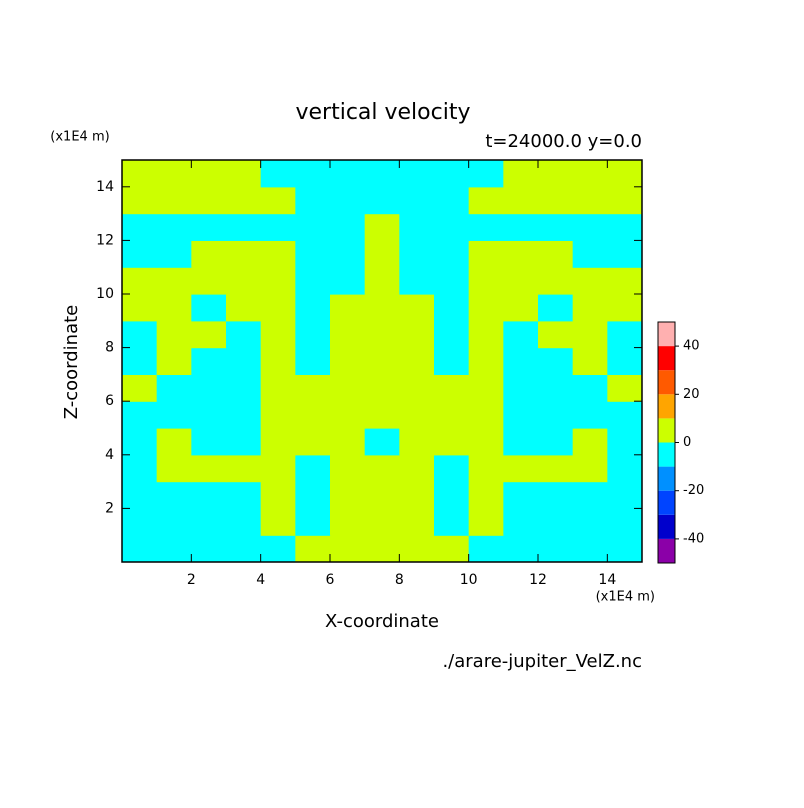 The height and width of the screenshot is (808, 804). What do you see at coordinates (693, 538) in the screenshot?
I see `colorbar-tick-label: -40` at bounding box center [693, 538].